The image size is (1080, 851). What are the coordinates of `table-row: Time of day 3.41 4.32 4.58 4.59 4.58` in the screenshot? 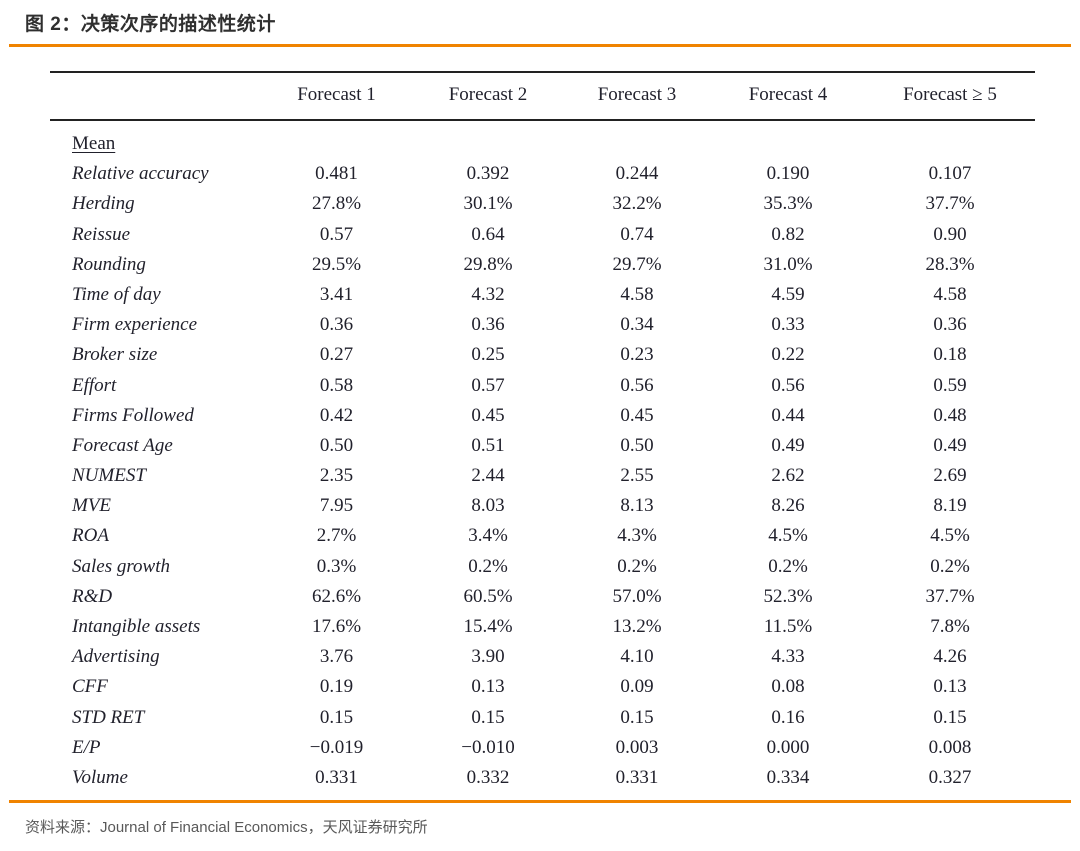 It's located at (542, 294).